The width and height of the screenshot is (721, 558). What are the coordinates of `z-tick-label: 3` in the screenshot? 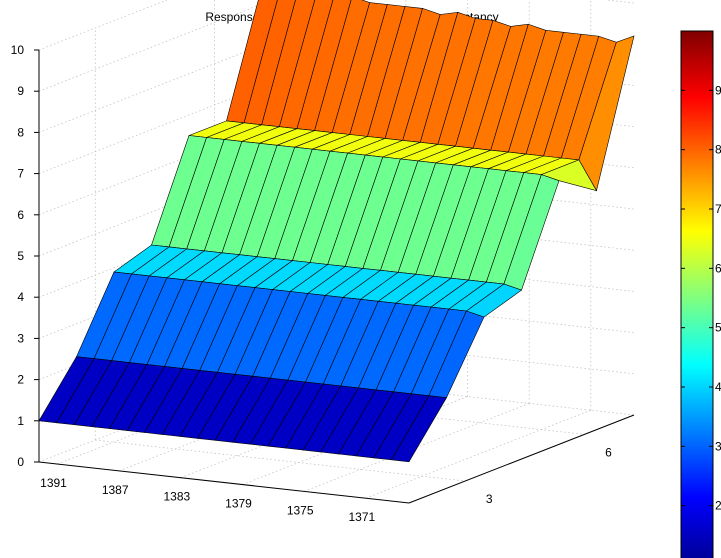 It's located at (20, 338).